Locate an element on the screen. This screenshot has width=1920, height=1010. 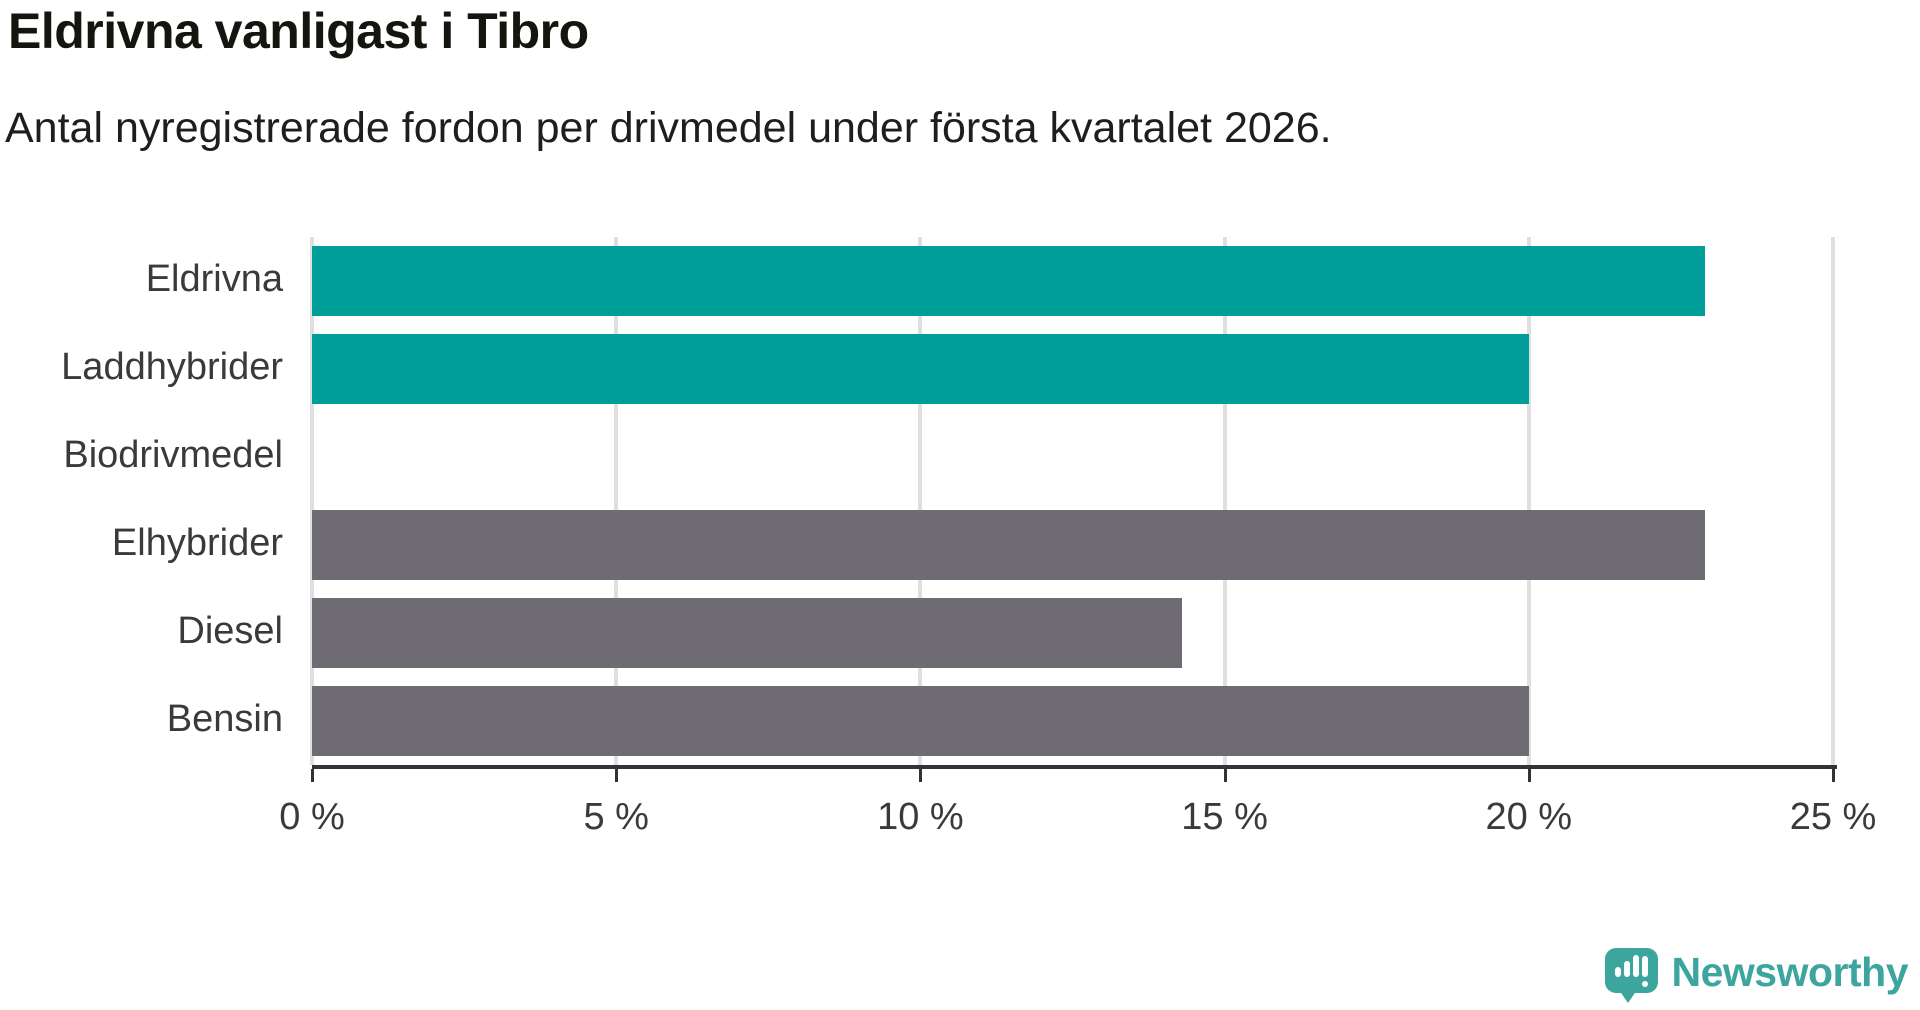
x-axis-line is located at coordinates (1074, 767).